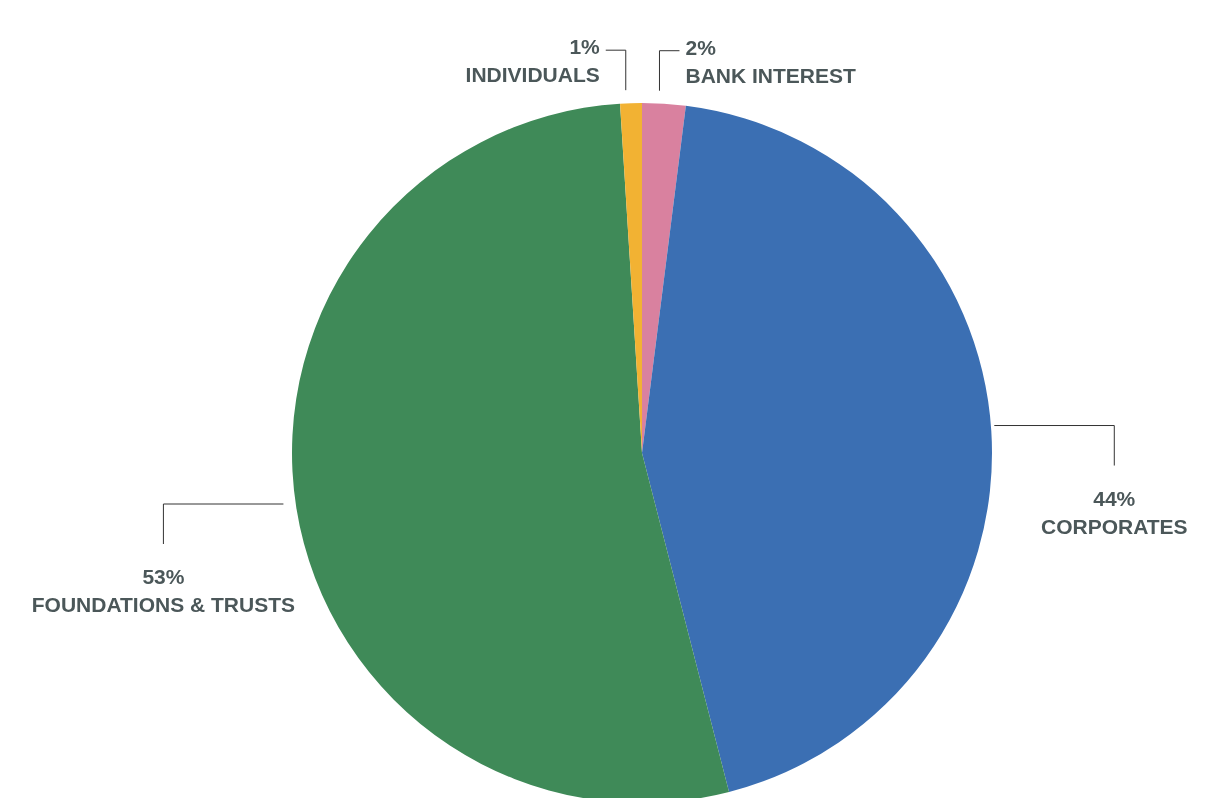 The height and width of the screenshot is (805, 1207). I want to click on data-label: 44%, so click(1114, 498).